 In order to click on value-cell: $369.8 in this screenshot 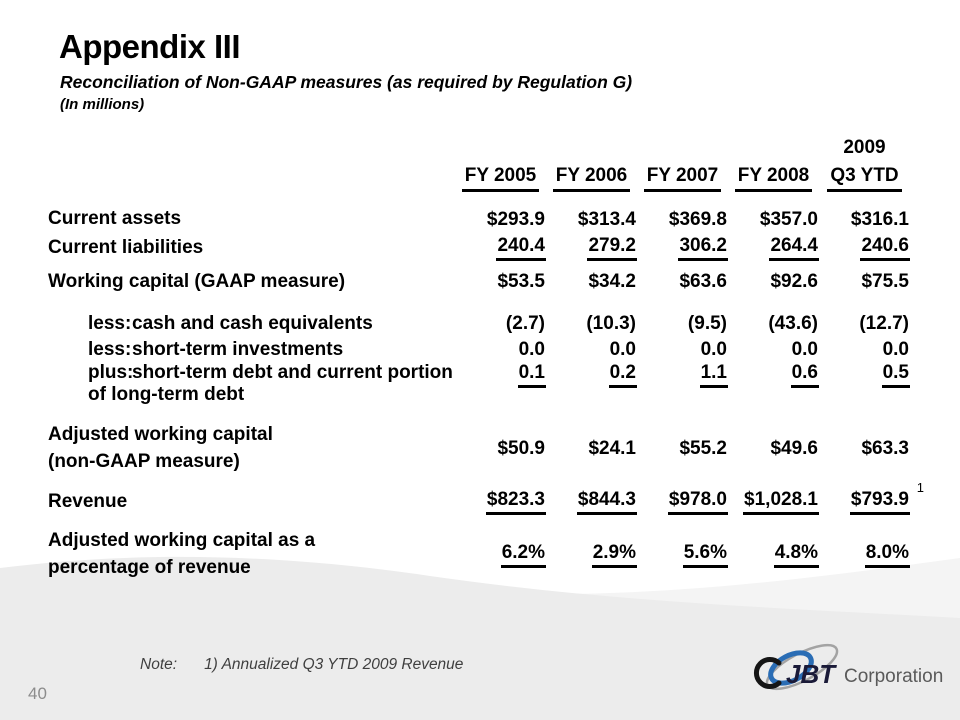, I will do `click(682, 220)`.